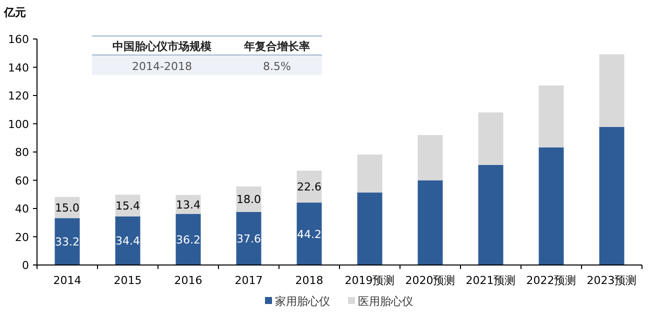  I want to click on x-tick-label: 2015, so click(128, 280).